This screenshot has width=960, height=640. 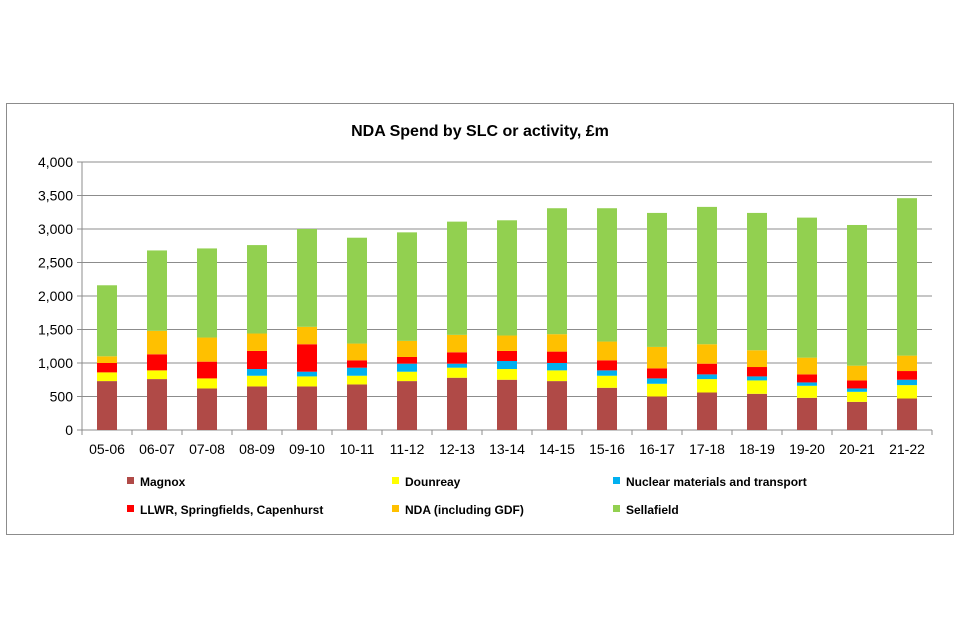 What do you see at coordinates (107, 449) in the screenshot?
I see `x-tick-label: 05-06` at bounding box center [107, 449].